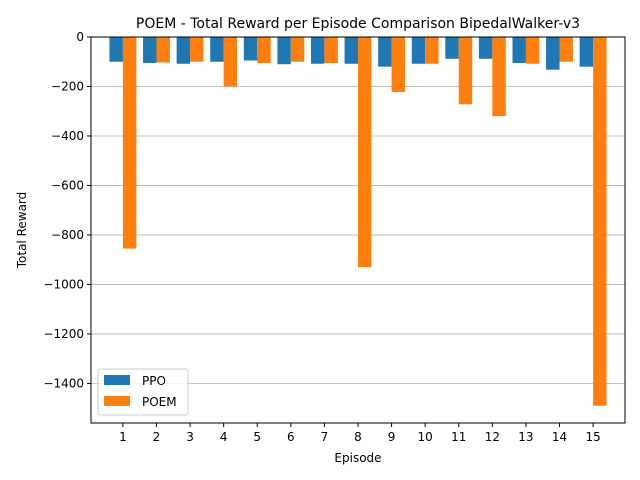 The image size is (640, 480). I want to click on legend-swatch-poem, so click(117, 401).